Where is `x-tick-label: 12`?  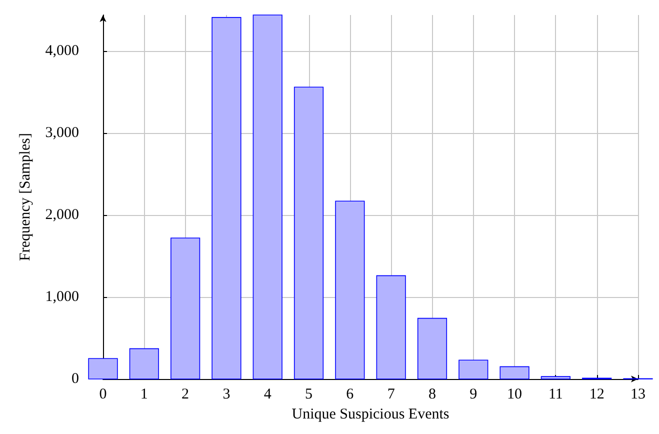
x-tick-label: 12 is located at coordinates (596, 394).